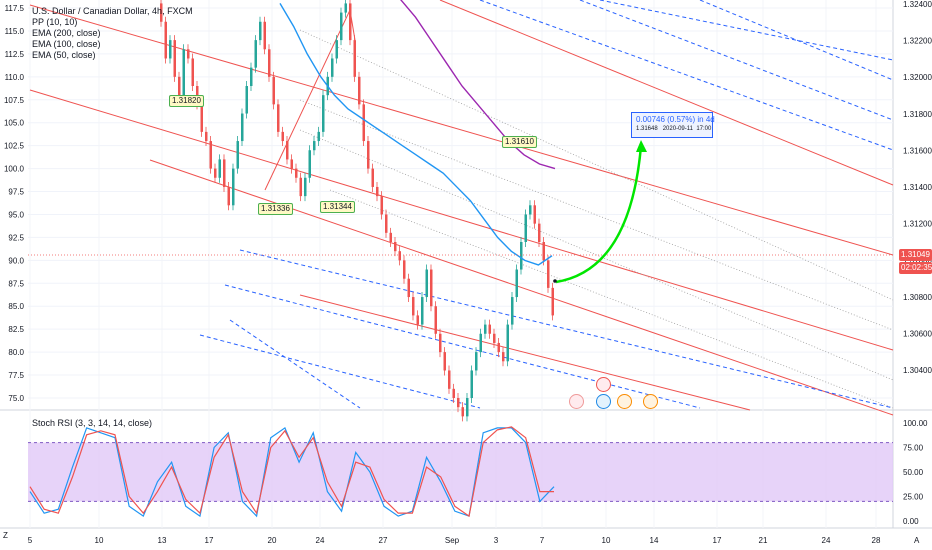  Describe the element at coordinates (654, 540) in the screenshot. I see `x-tick-label: 14` at that location.